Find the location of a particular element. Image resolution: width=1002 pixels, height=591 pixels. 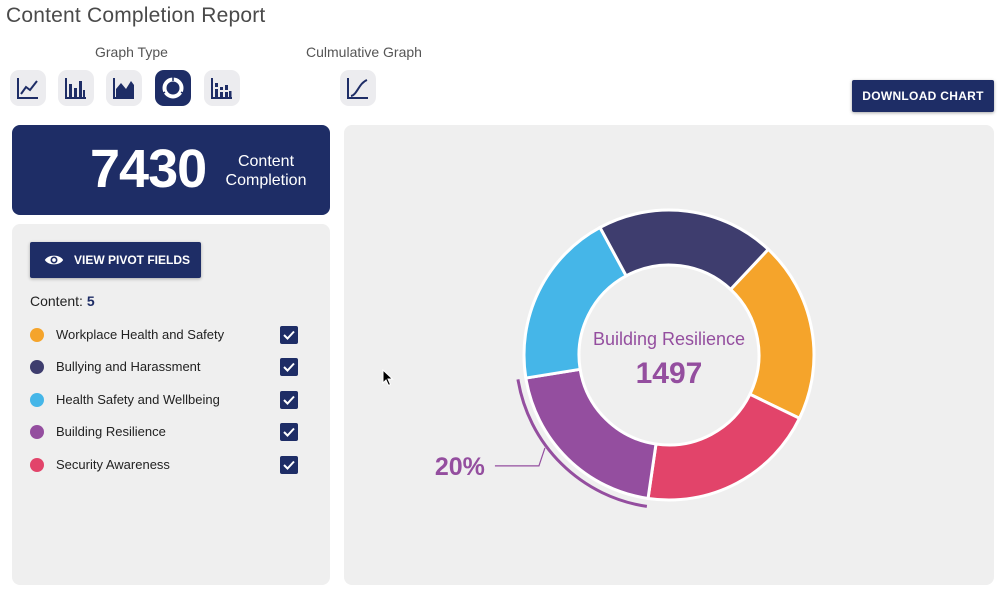

cumulative-chart-button is located at coordinates (358, 88).